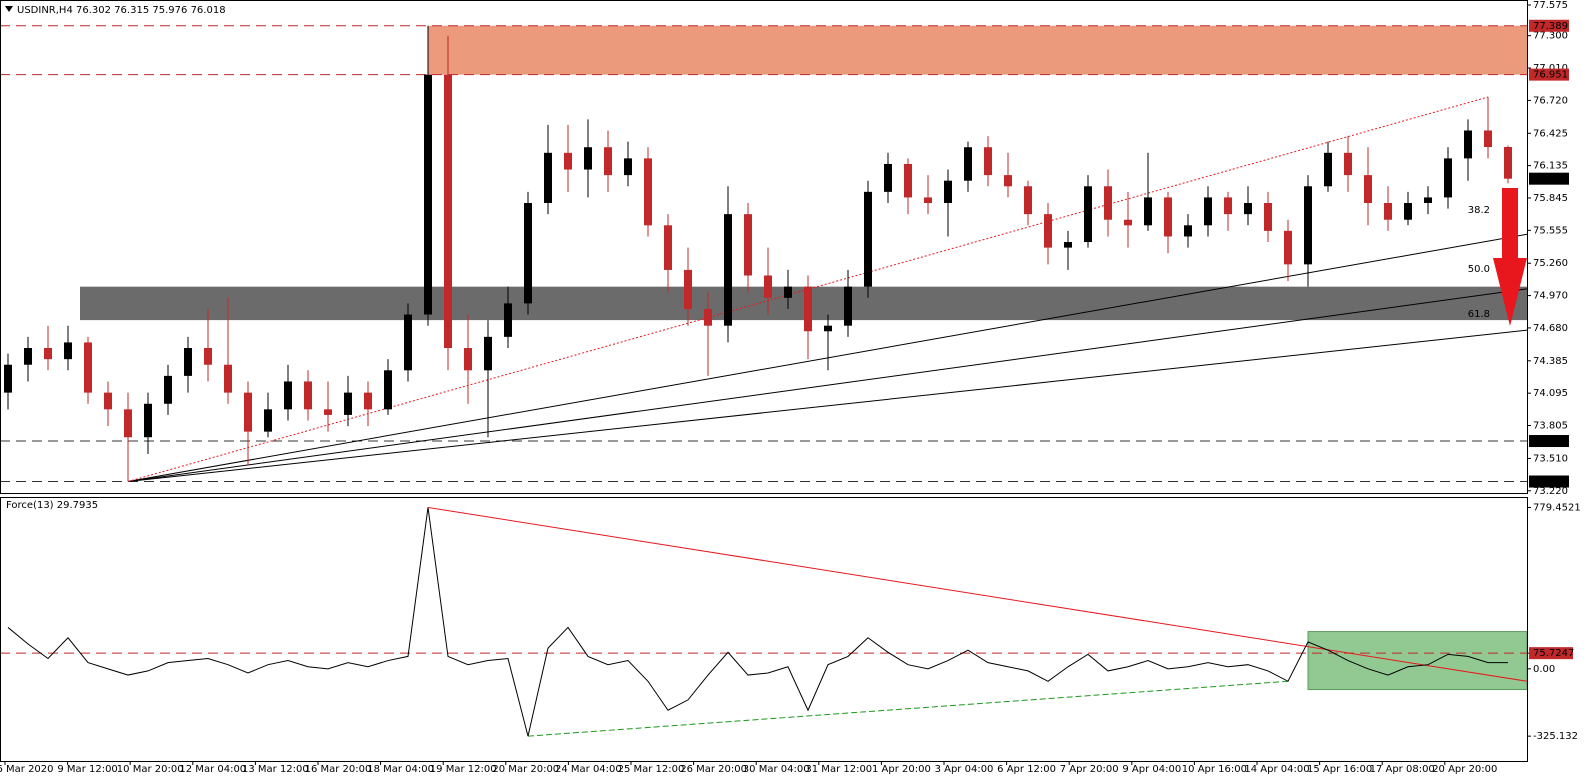 The image size is (1595, 776). I want to click on x-tick-label: 16 Mar 20:00, so click(338, 769).